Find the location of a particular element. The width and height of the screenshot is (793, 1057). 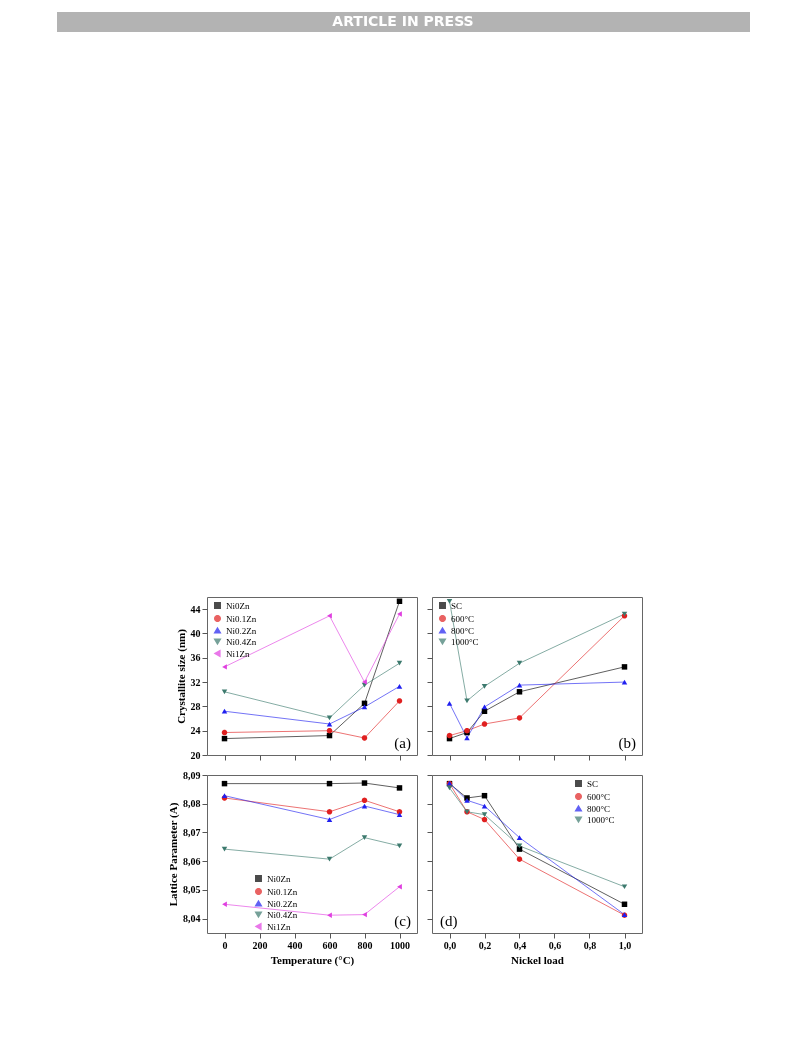

x-tick-label: 0,8 is located at coordinates (590, 945).